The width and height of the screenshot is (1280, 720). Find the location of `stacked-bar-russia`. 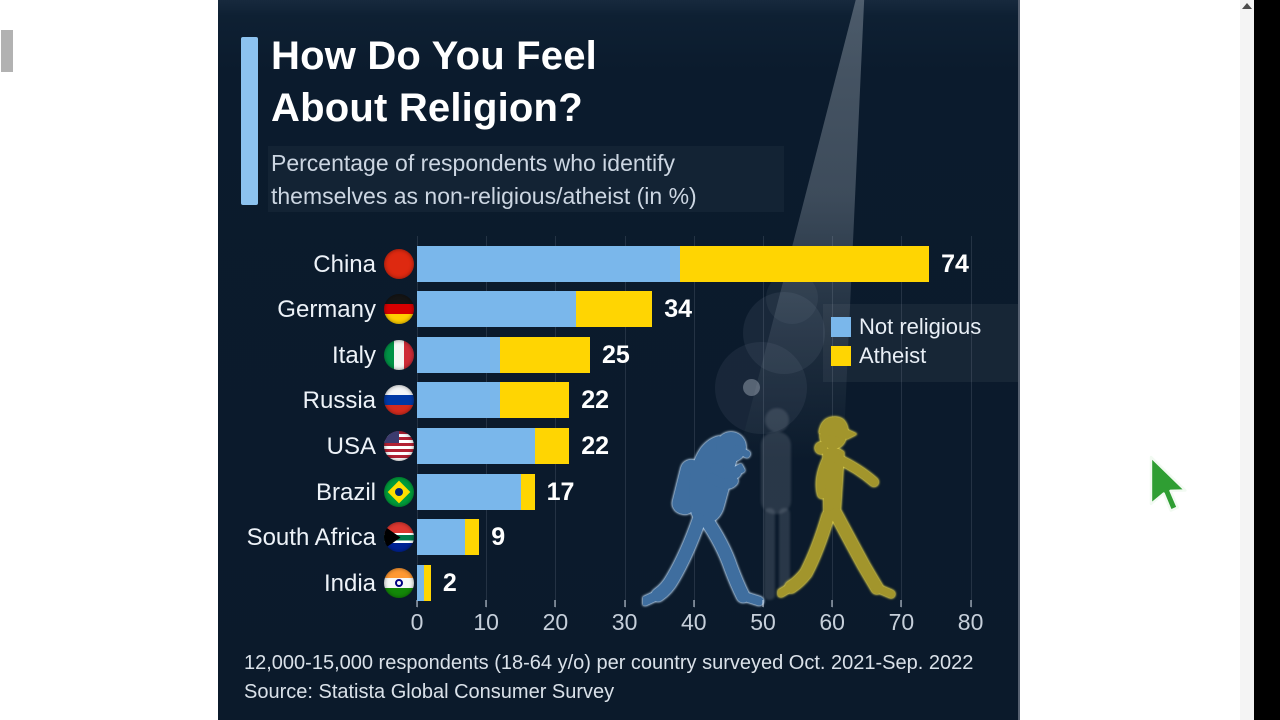

stacked-bar-russia is located at coordinates (493, 400).